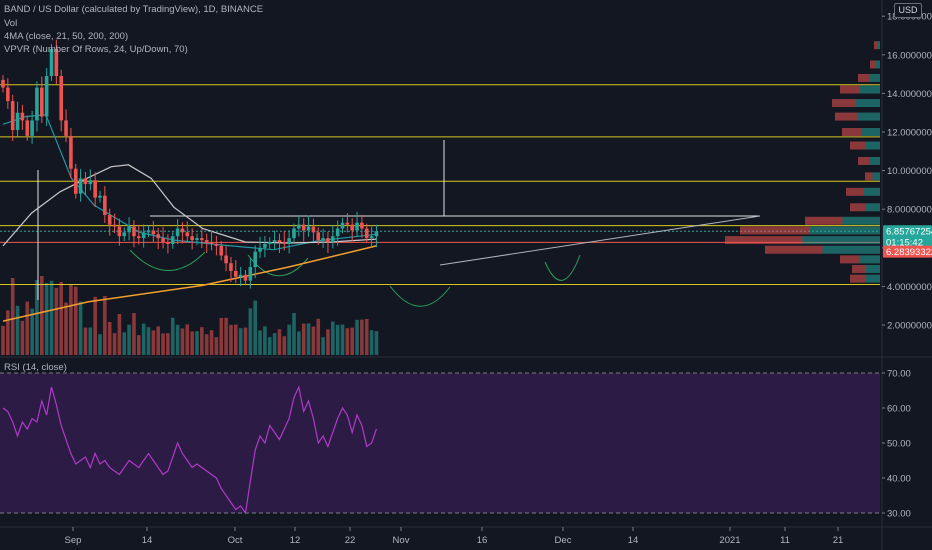 The width and height of the screenshot is (932, 550). I want to click on price-tick-label: 8.00000000, so click(909, 210).